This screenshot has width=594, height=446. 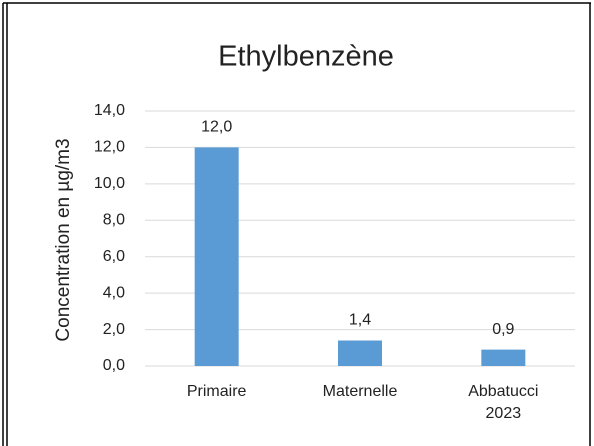 I want to click on data-label: 12,0, so click(x=216, y=127).